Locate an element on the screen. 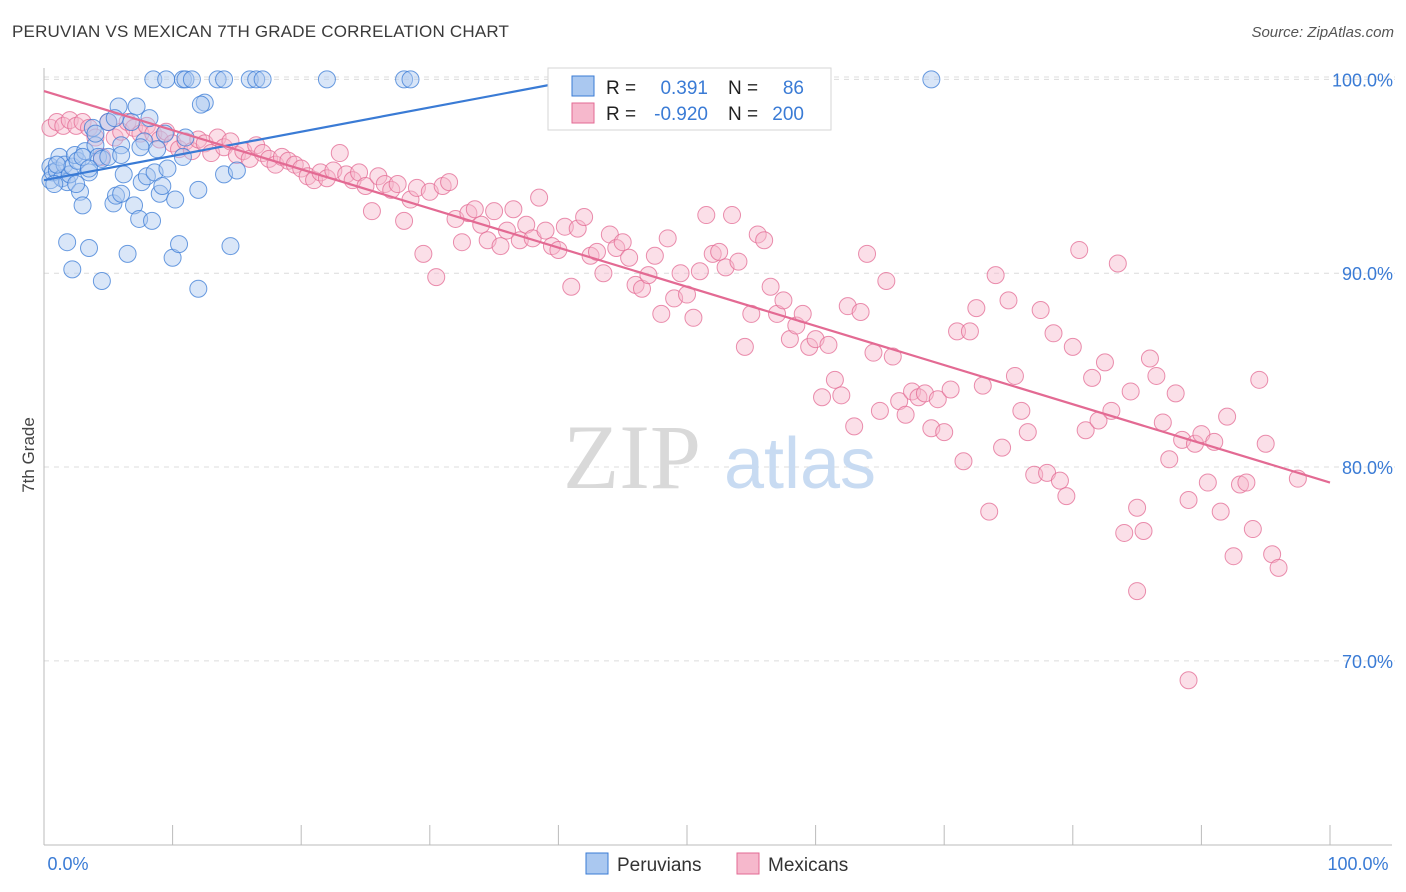  peruvians-n-label: N = is located at coordinates (743, 88).